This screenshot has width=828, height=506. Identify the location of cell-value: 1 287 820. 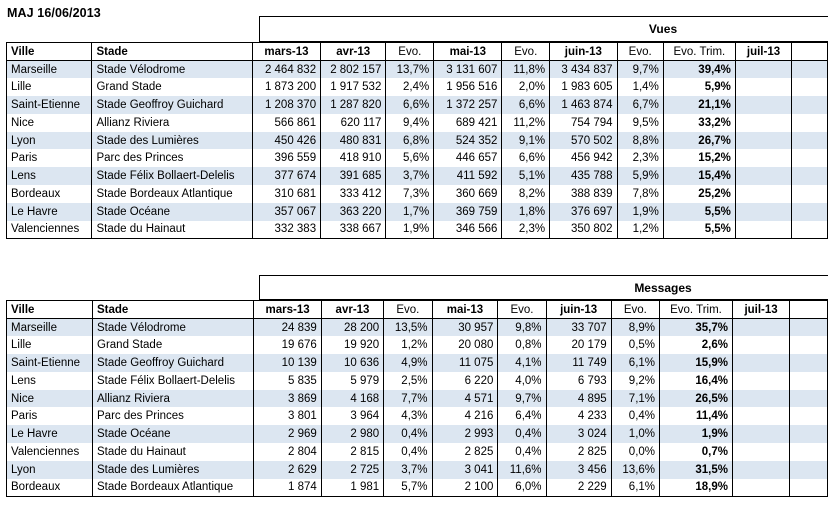
(353, 105).